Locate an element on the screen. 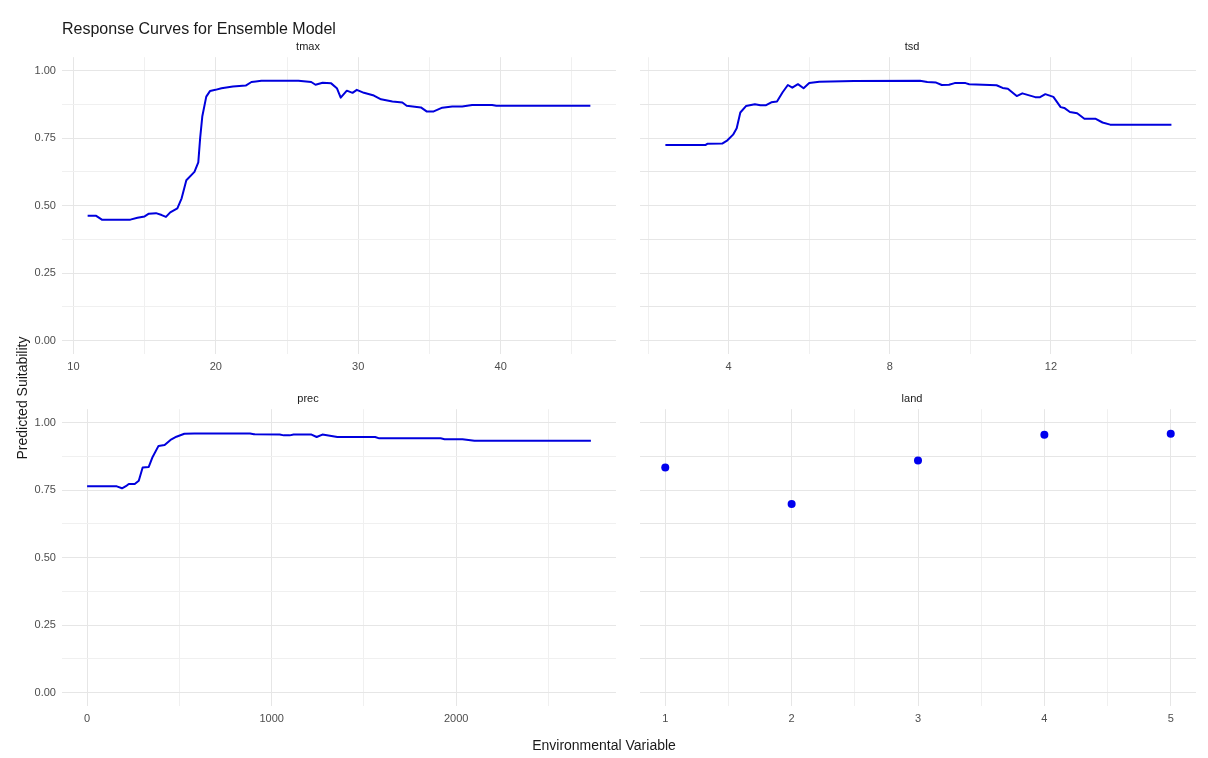  x-axis-title: Environmental Variable is located at coordinates (604, 745).